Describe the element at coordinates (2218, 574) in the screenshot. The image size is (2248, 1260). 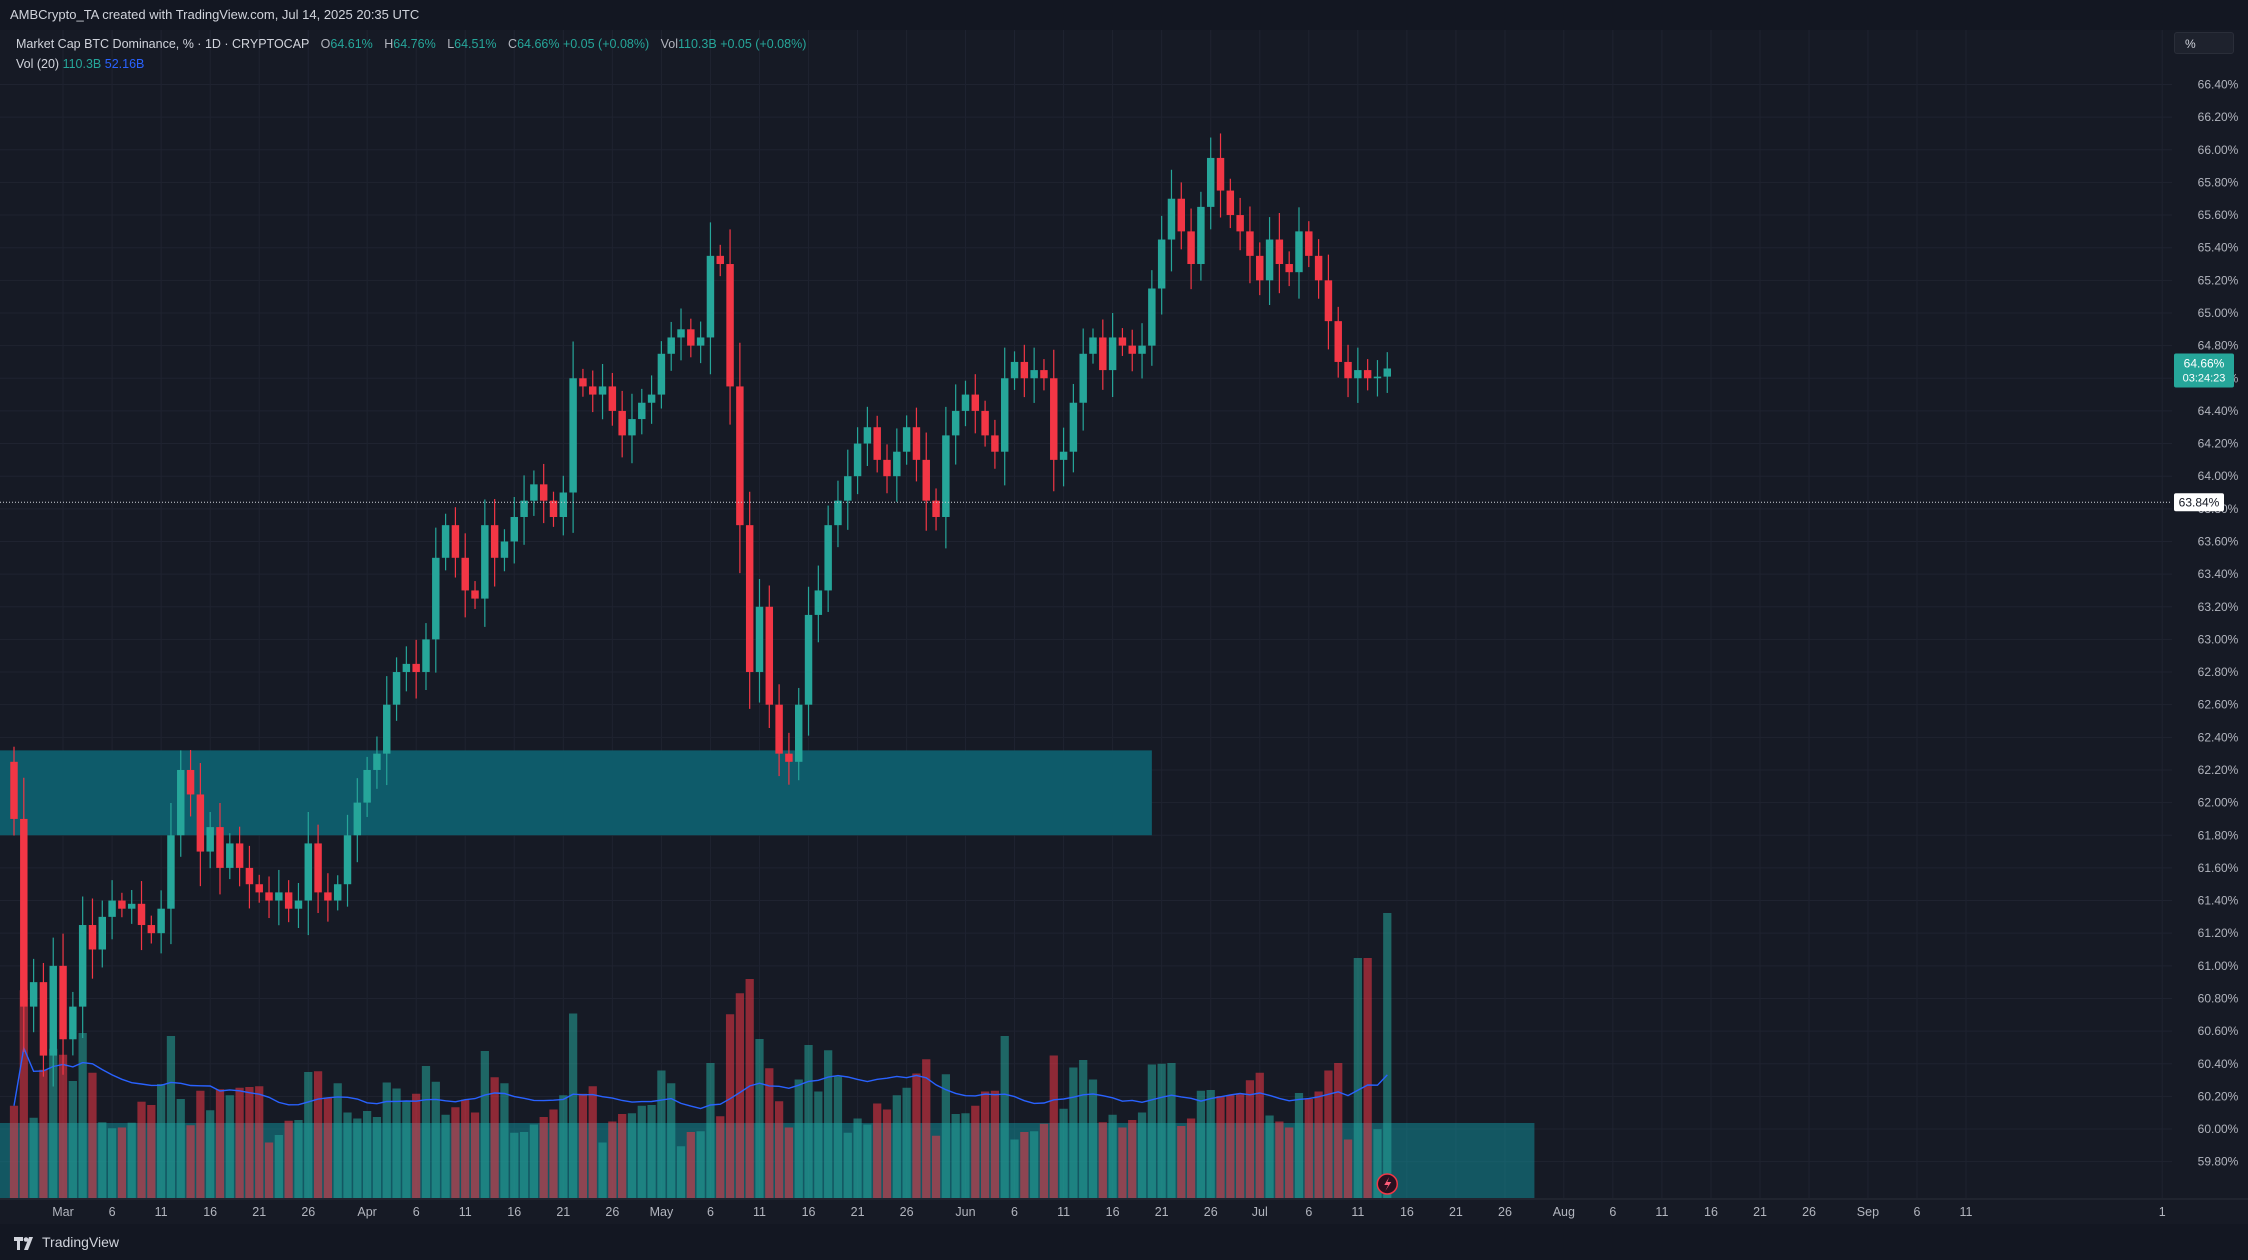
I see `price-tick-label: 63.40%` at that location.